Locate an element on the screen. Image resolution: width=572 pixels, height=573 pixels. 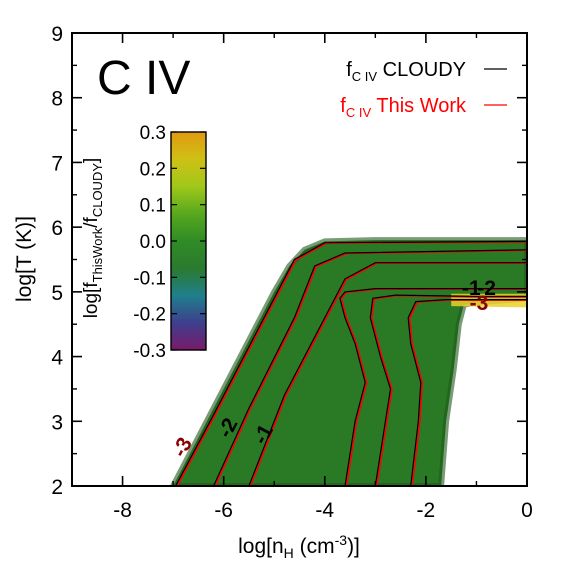
legend-label-part: This Work is located at coordinates (419, 106).